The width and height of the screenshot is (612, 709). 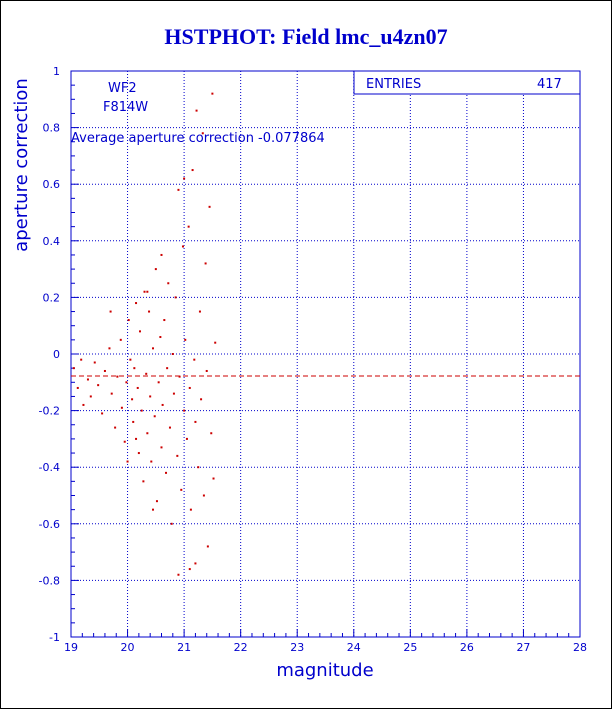 I want to click on y-tick-label: 0.2, so click(x=52, y=297).